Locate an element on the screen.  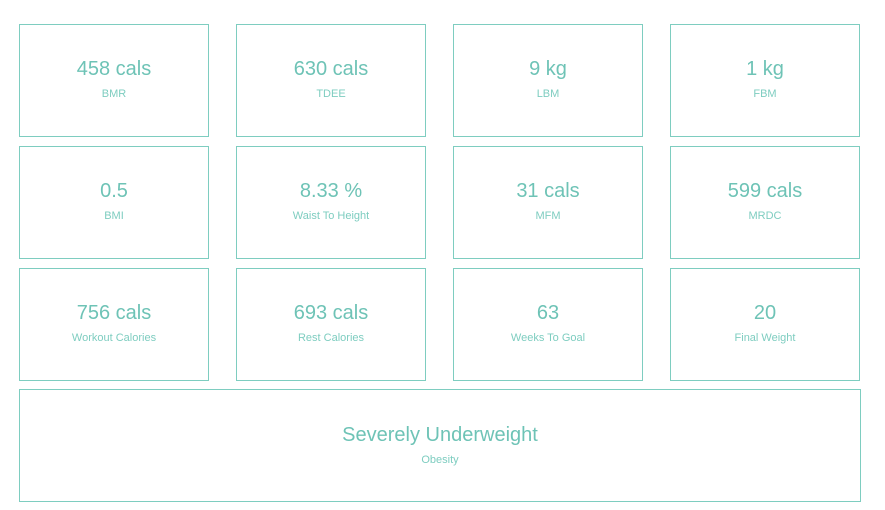
stat-card-bmr: 458 cals BMR is located at coordinates (114, 80).